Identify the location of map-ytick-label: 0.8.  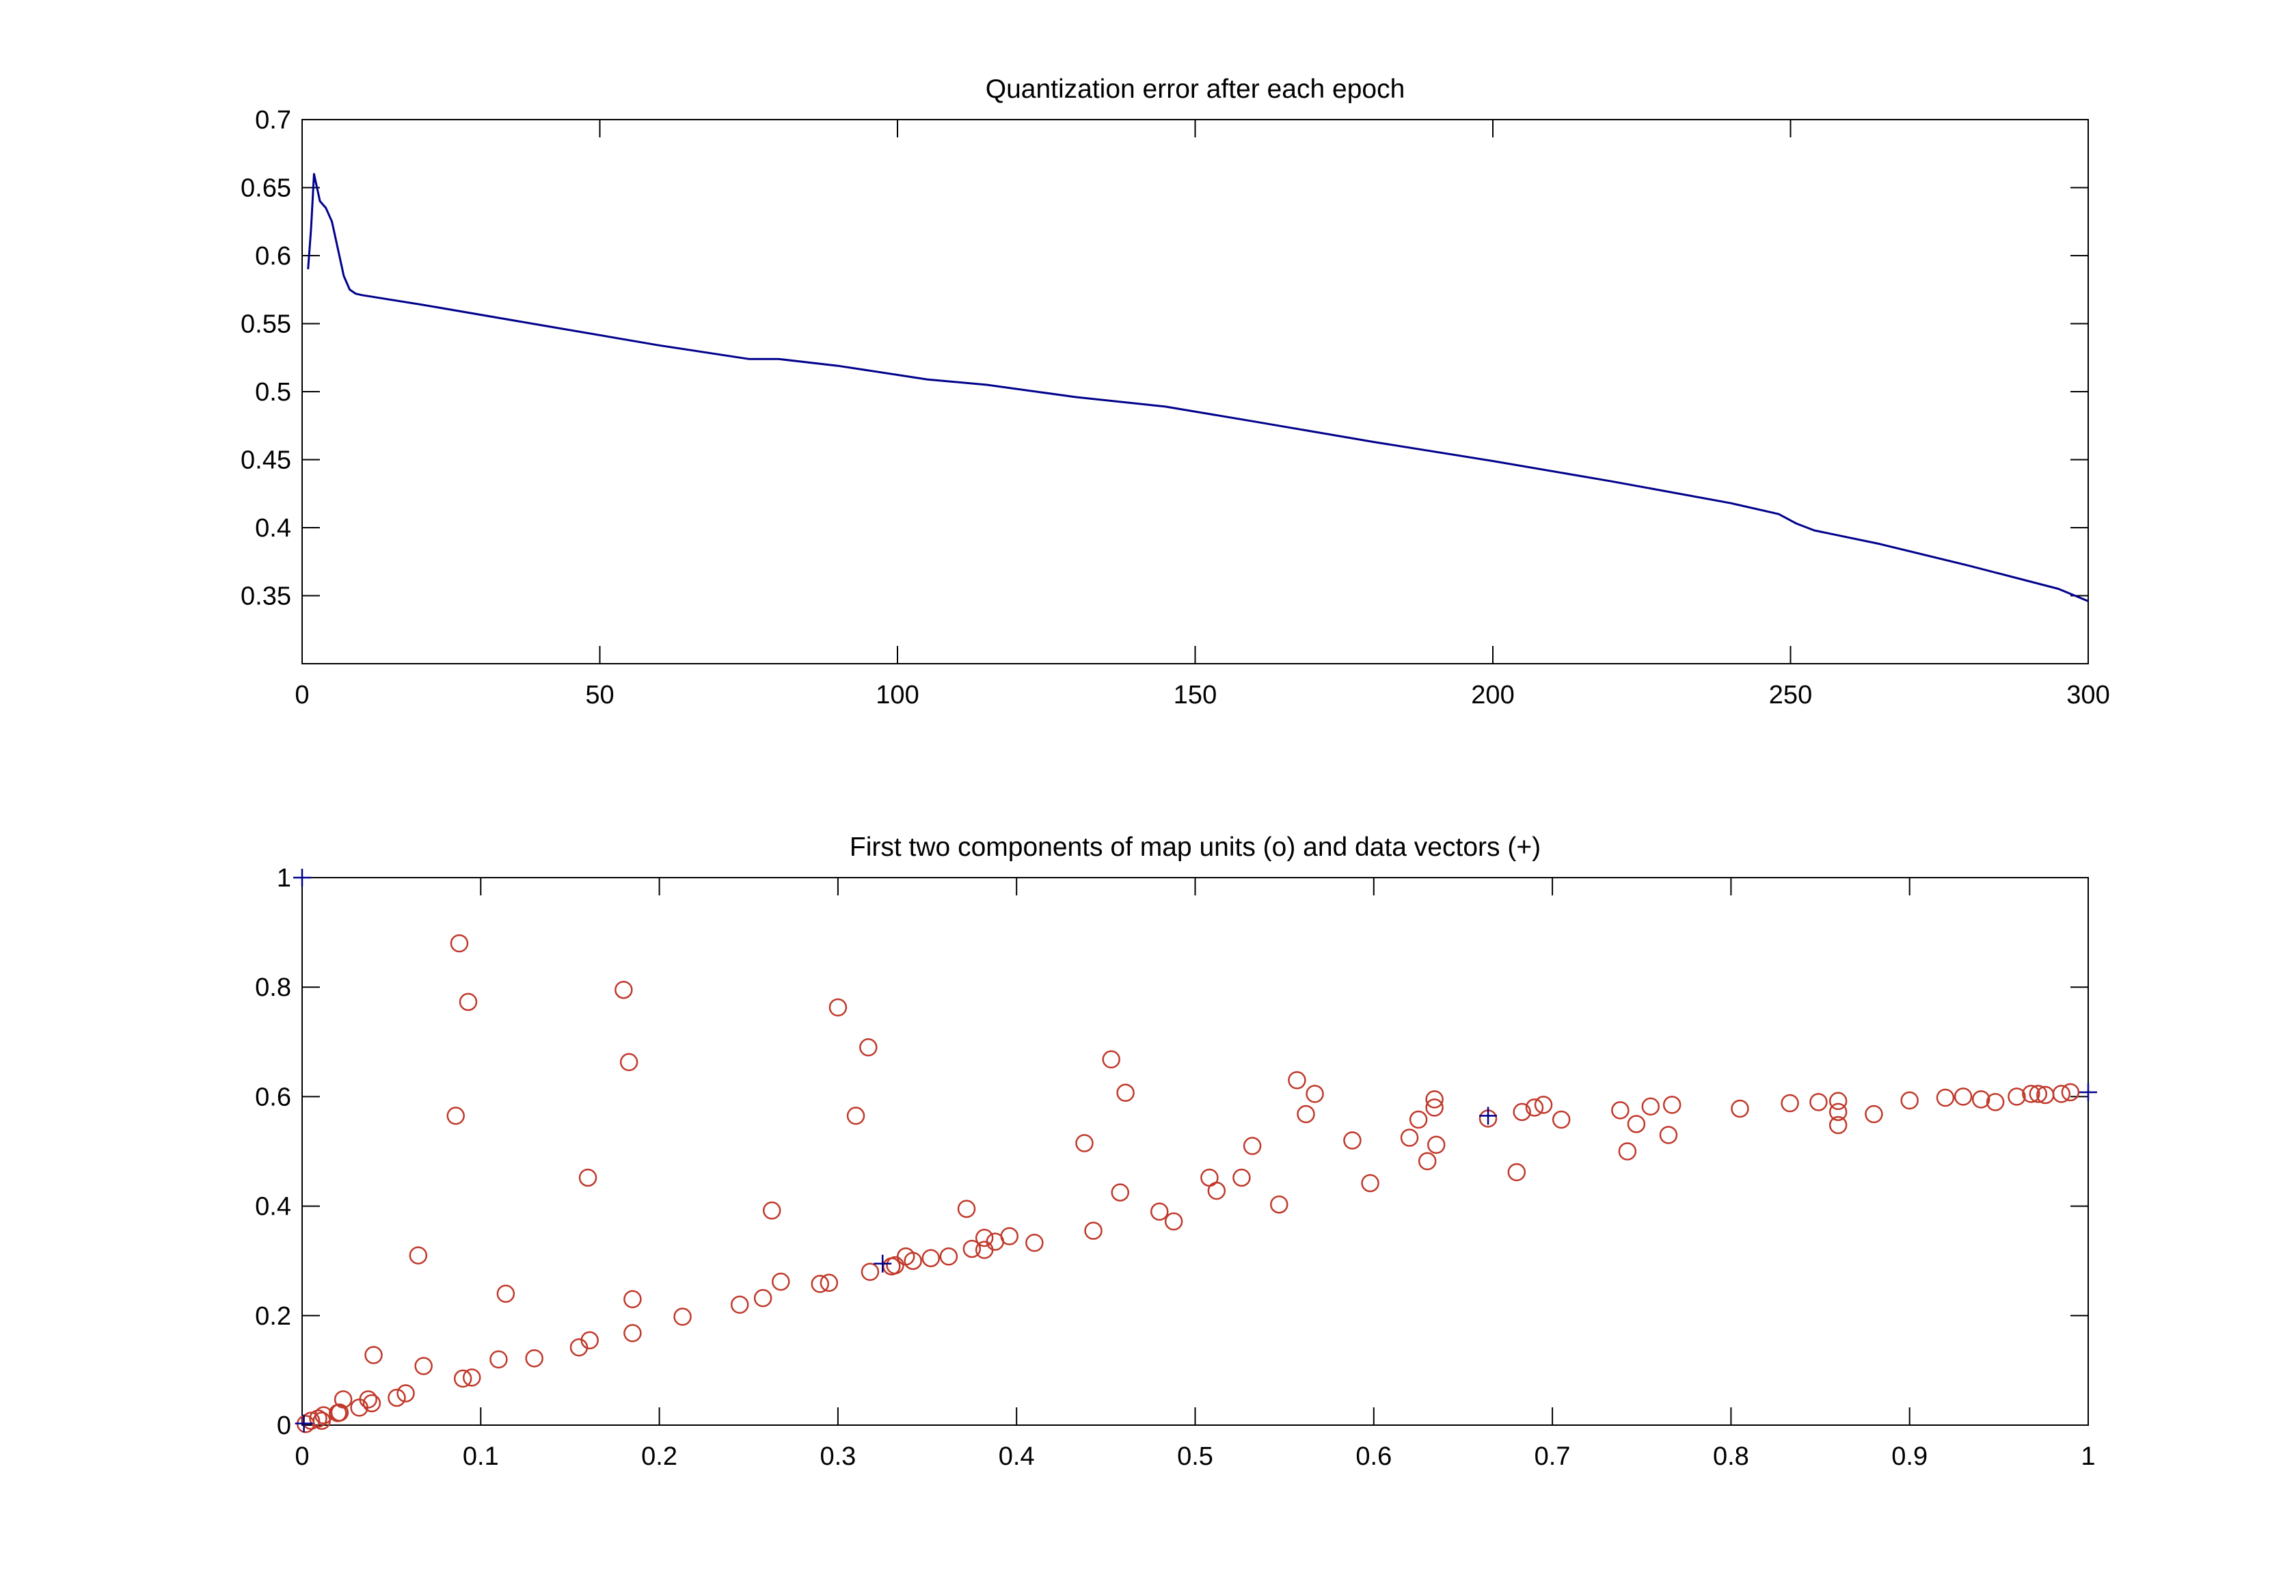
(273, 987).